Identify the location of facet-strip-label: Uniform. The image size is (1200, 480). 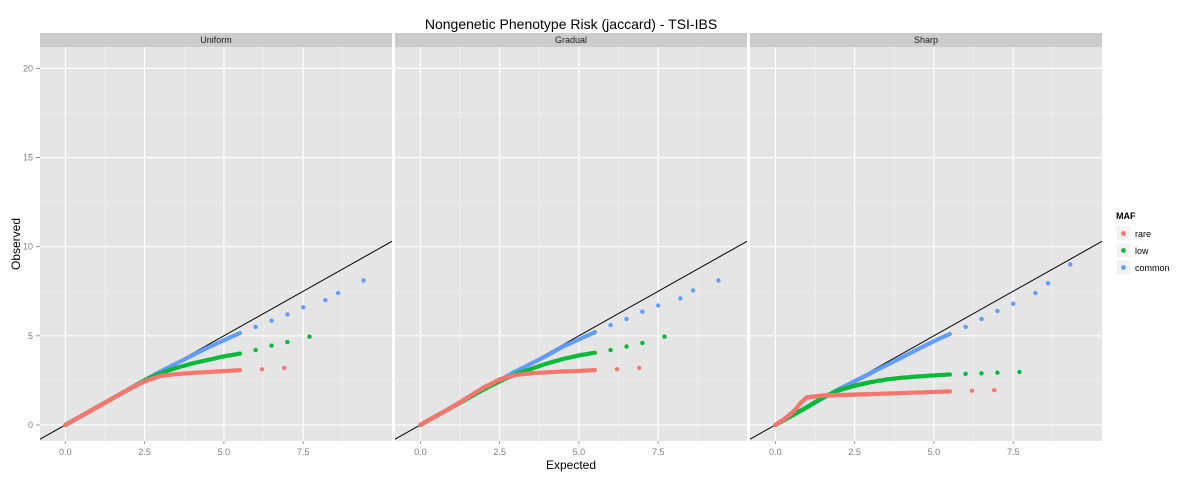
(216, 40).